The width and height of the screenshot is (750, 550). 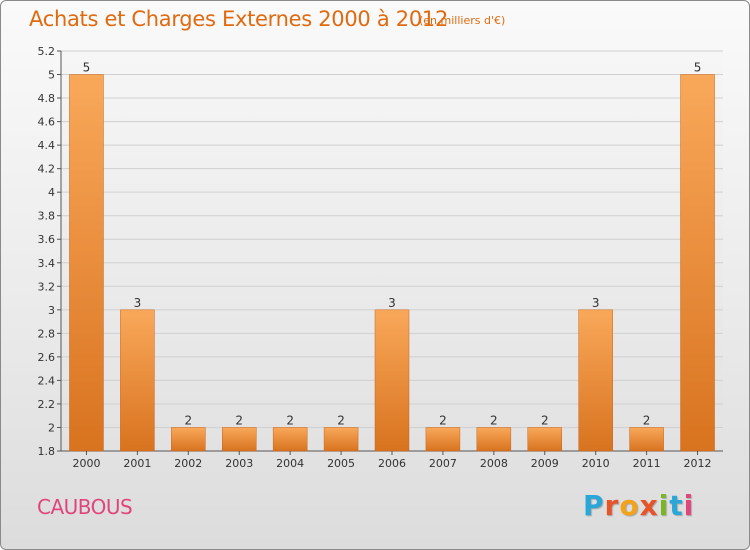 What do you see at coordinates (612, 505) in the screenshot?
I see `logo-letter: r` at bounding box center [612, 505].